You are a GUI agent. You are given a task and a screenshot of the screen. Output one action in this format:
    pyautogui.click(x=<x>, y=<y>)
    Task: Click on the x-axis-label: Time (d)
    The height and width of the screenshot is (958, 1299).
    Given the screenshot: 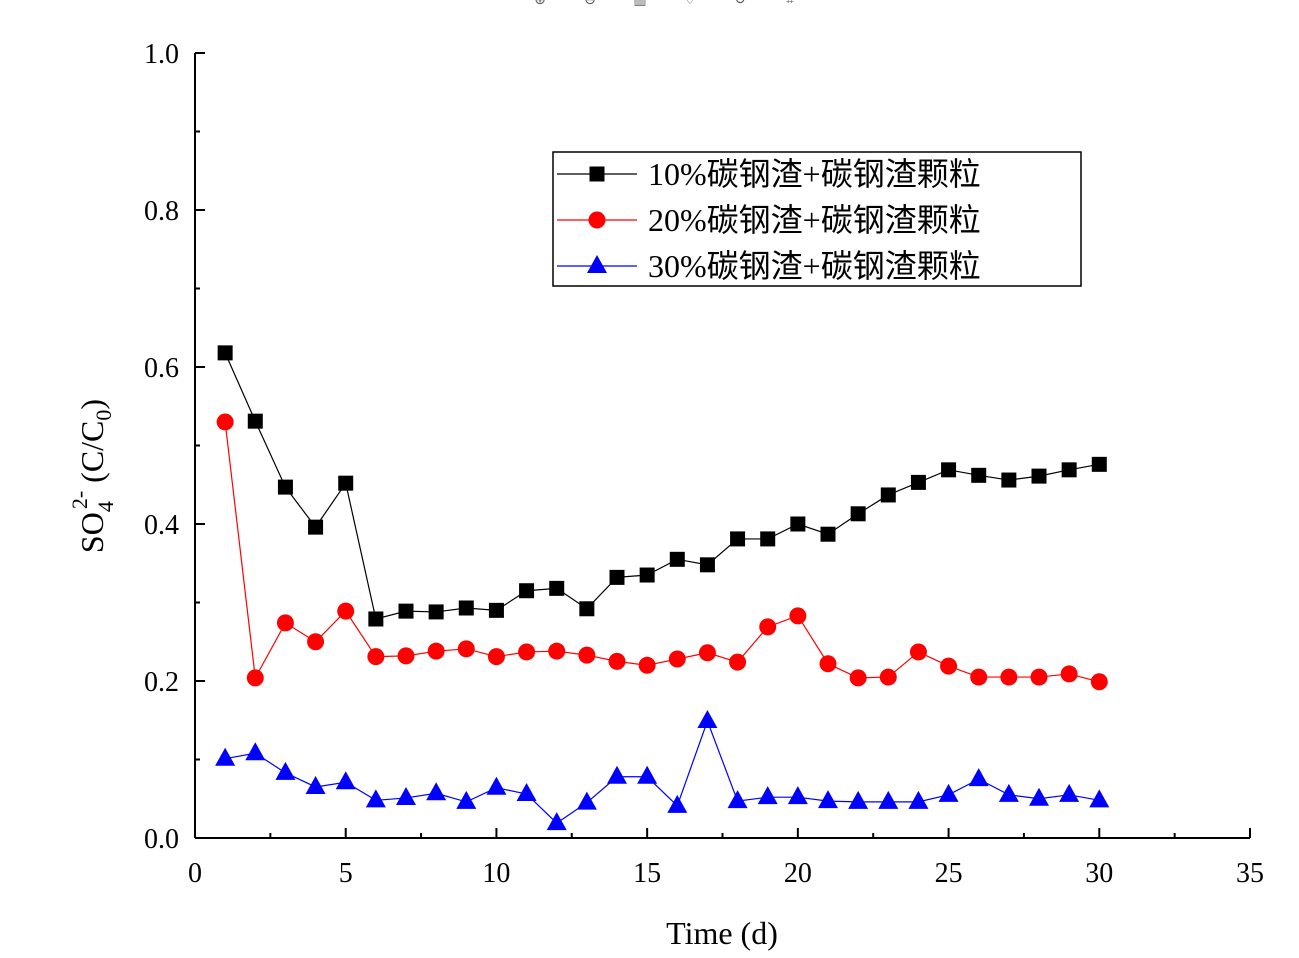 What is the action you would take?
    pyautogui.click(x=722, y=933)
    